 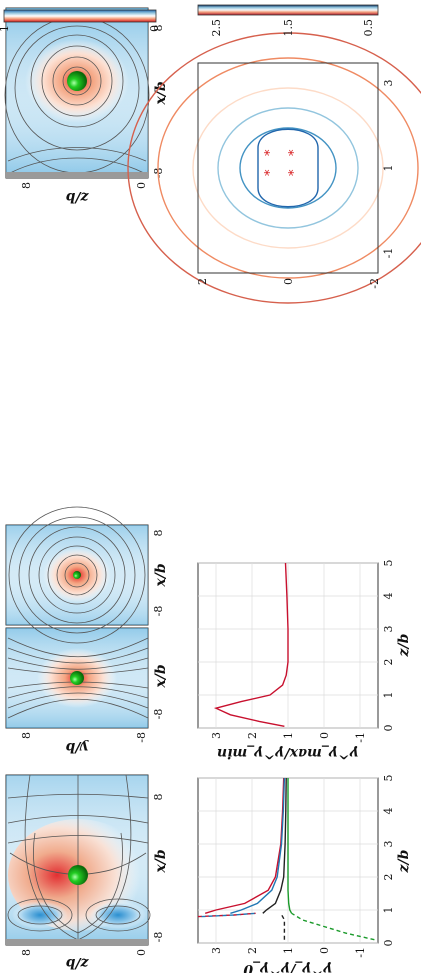 What do you see at coordinates (77, 197) in the screenshot?
I see `p4-ylabel: z/b` at bounding box center [77, 197].